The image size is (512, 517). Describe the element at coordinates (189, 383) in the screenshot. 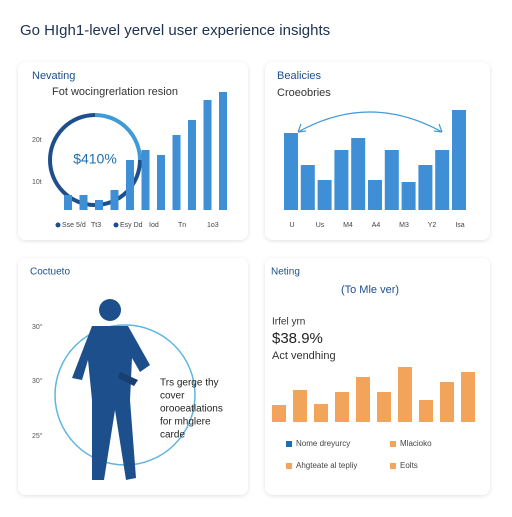

I see `text-line: Trs gerge thy` at that location.